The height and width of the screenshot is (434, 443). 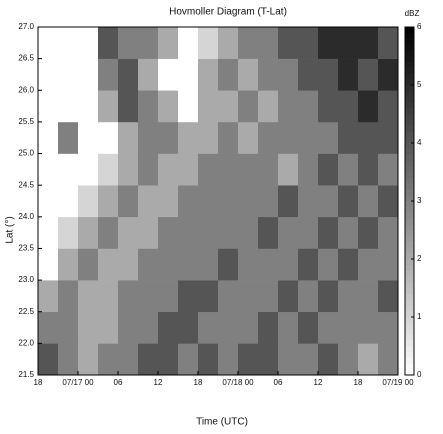 What do you see at coordinates (419, 84) in the screenshot?
I see `colorbar-tick-label: 5` at bounding box center [419, 84].